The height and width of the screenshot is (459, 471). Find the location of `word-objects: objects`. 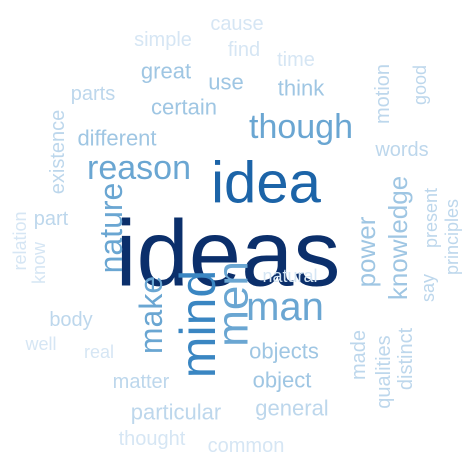

word-objects: objects is located at coordinates (284, 351).